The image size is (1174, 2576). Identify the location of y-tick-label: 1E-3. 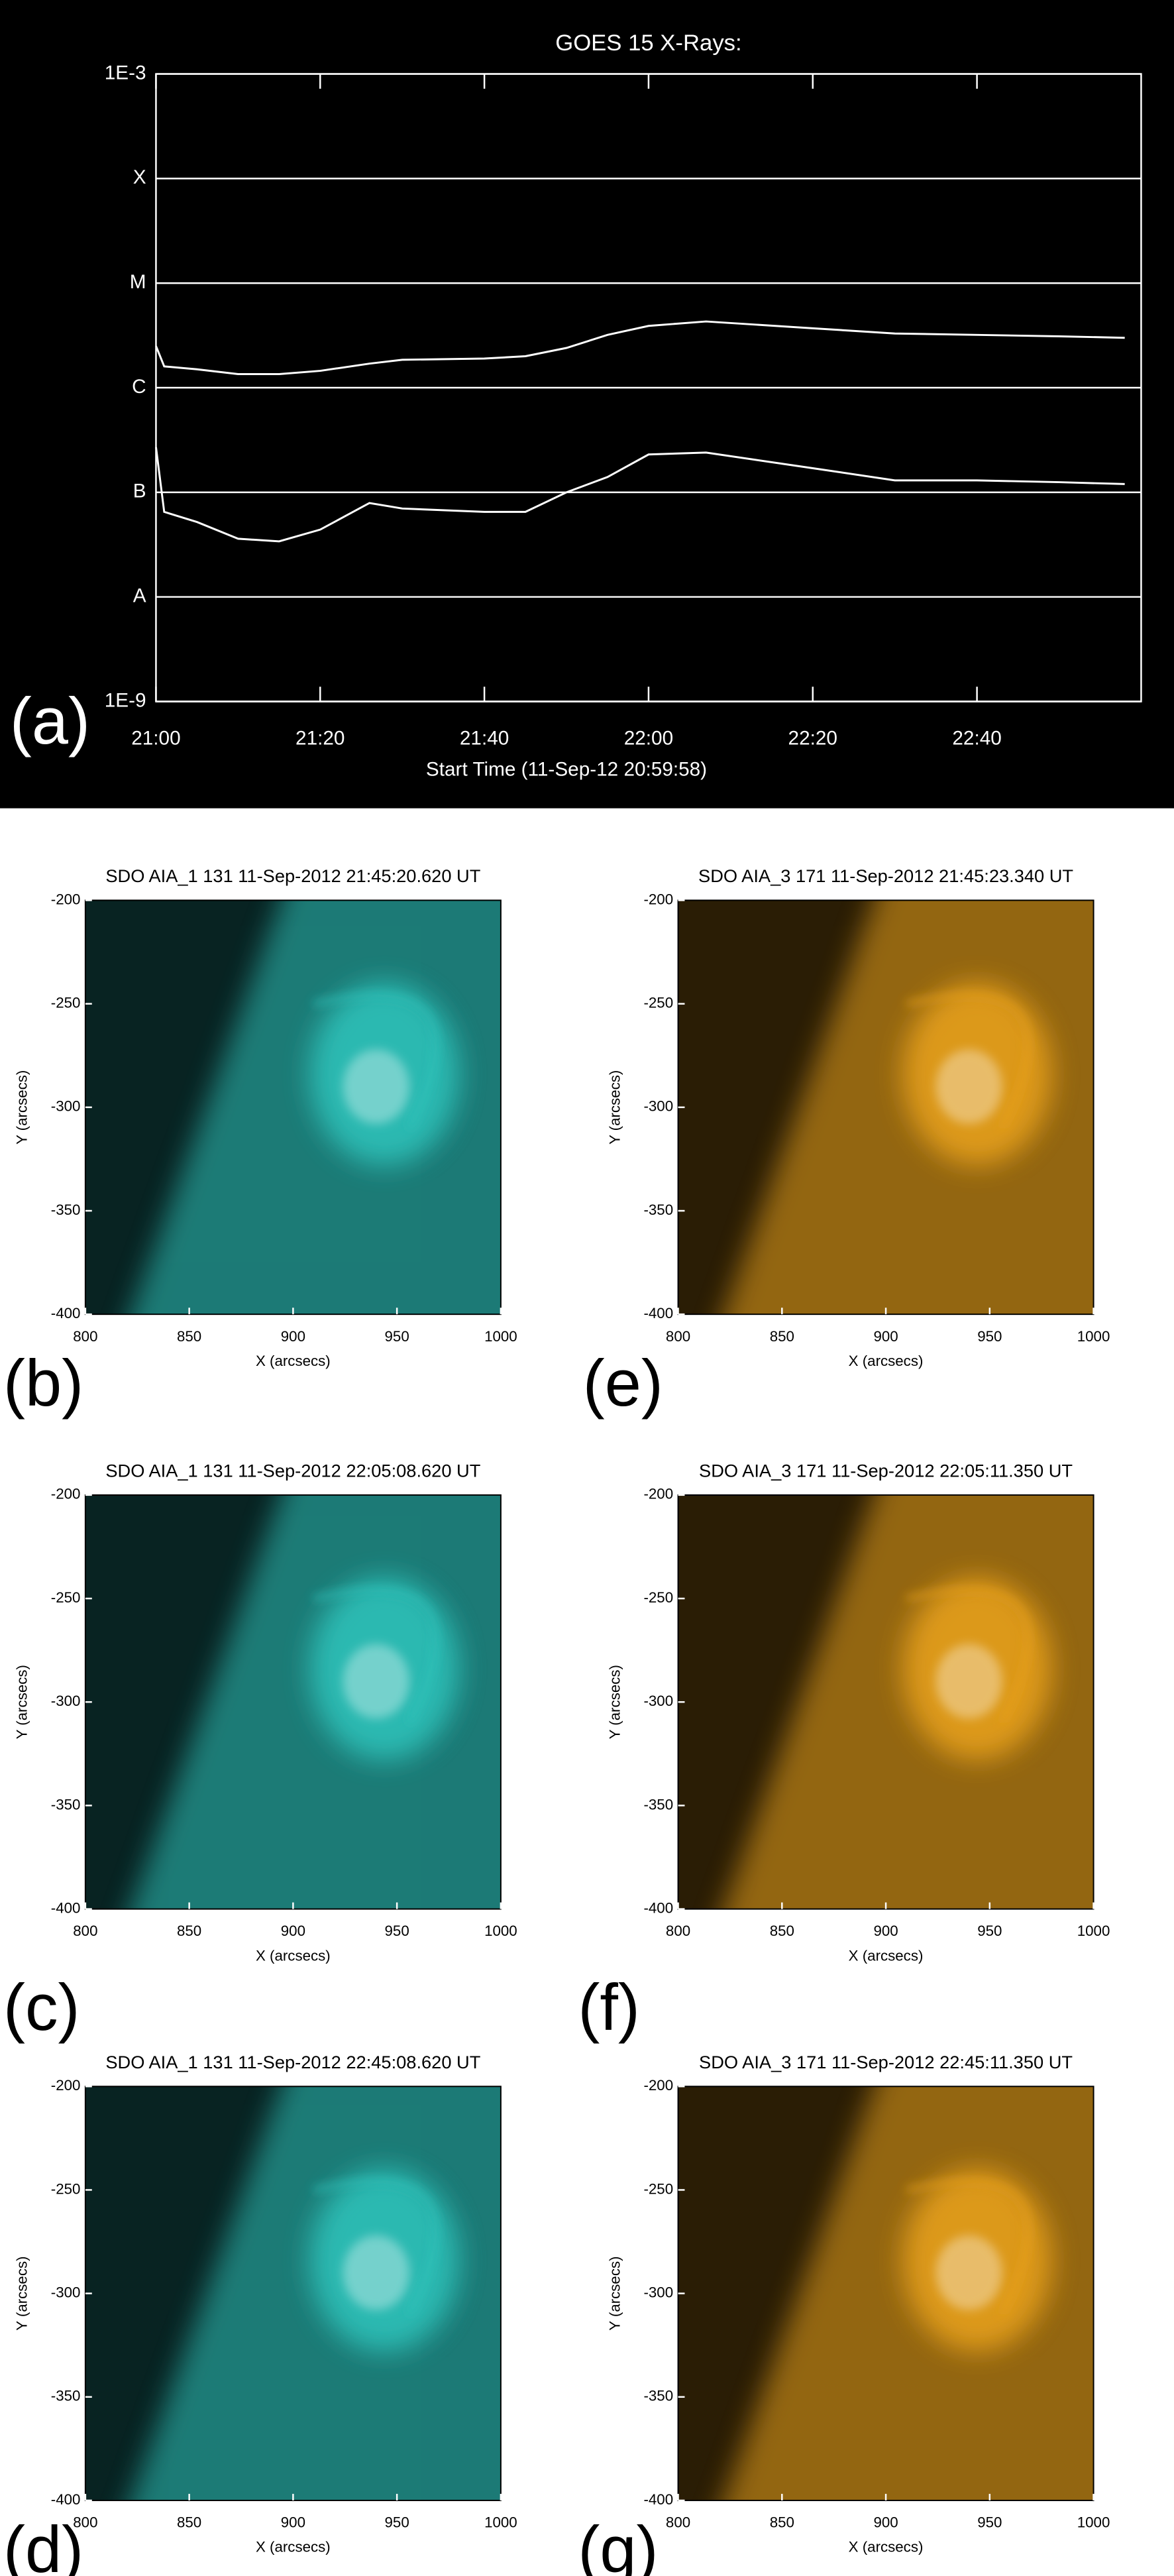
(126, 73).